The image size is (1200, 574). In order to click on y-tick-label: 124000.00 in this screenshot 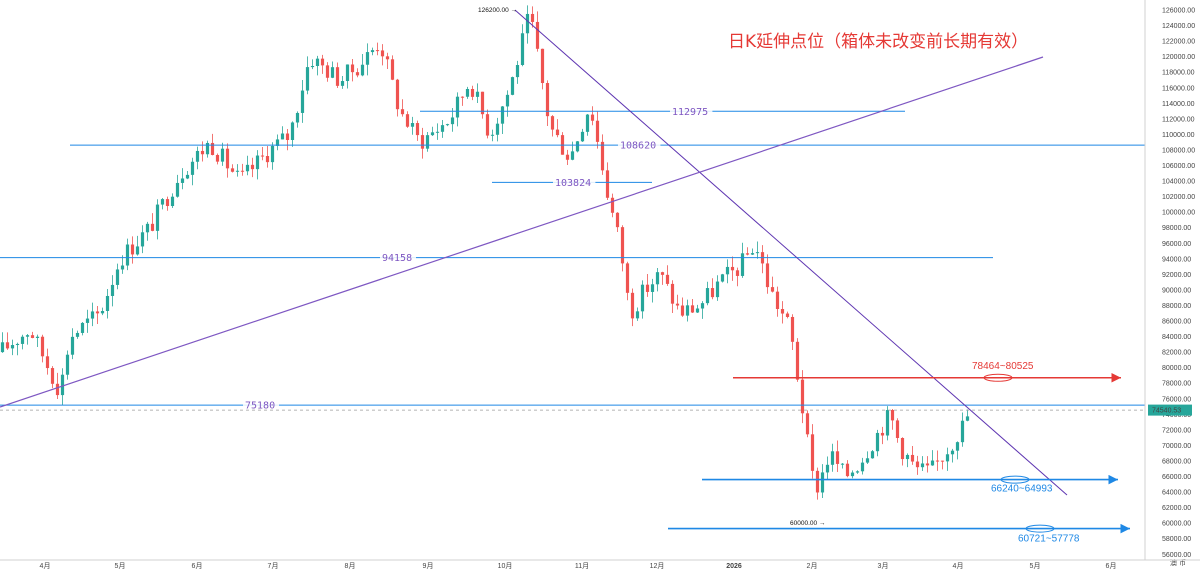, I will do `click(1178, 26)`.